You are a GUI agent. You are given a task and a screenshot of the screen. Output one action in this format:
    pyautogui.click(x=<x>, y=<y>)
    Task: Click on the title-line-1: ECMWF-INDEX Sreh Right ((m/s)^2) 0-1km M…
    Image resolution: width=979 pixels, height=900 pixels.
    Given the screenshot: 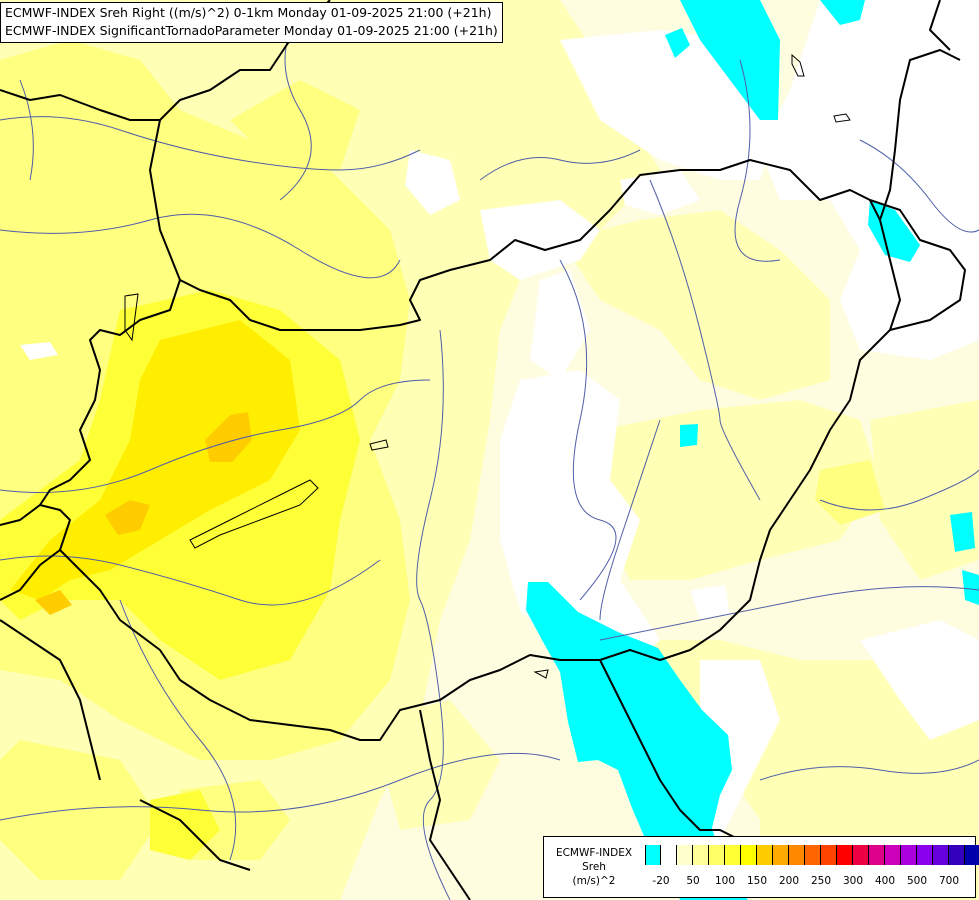 What is the action you would take?
    pyautogui.click(x=248, y=12)
    